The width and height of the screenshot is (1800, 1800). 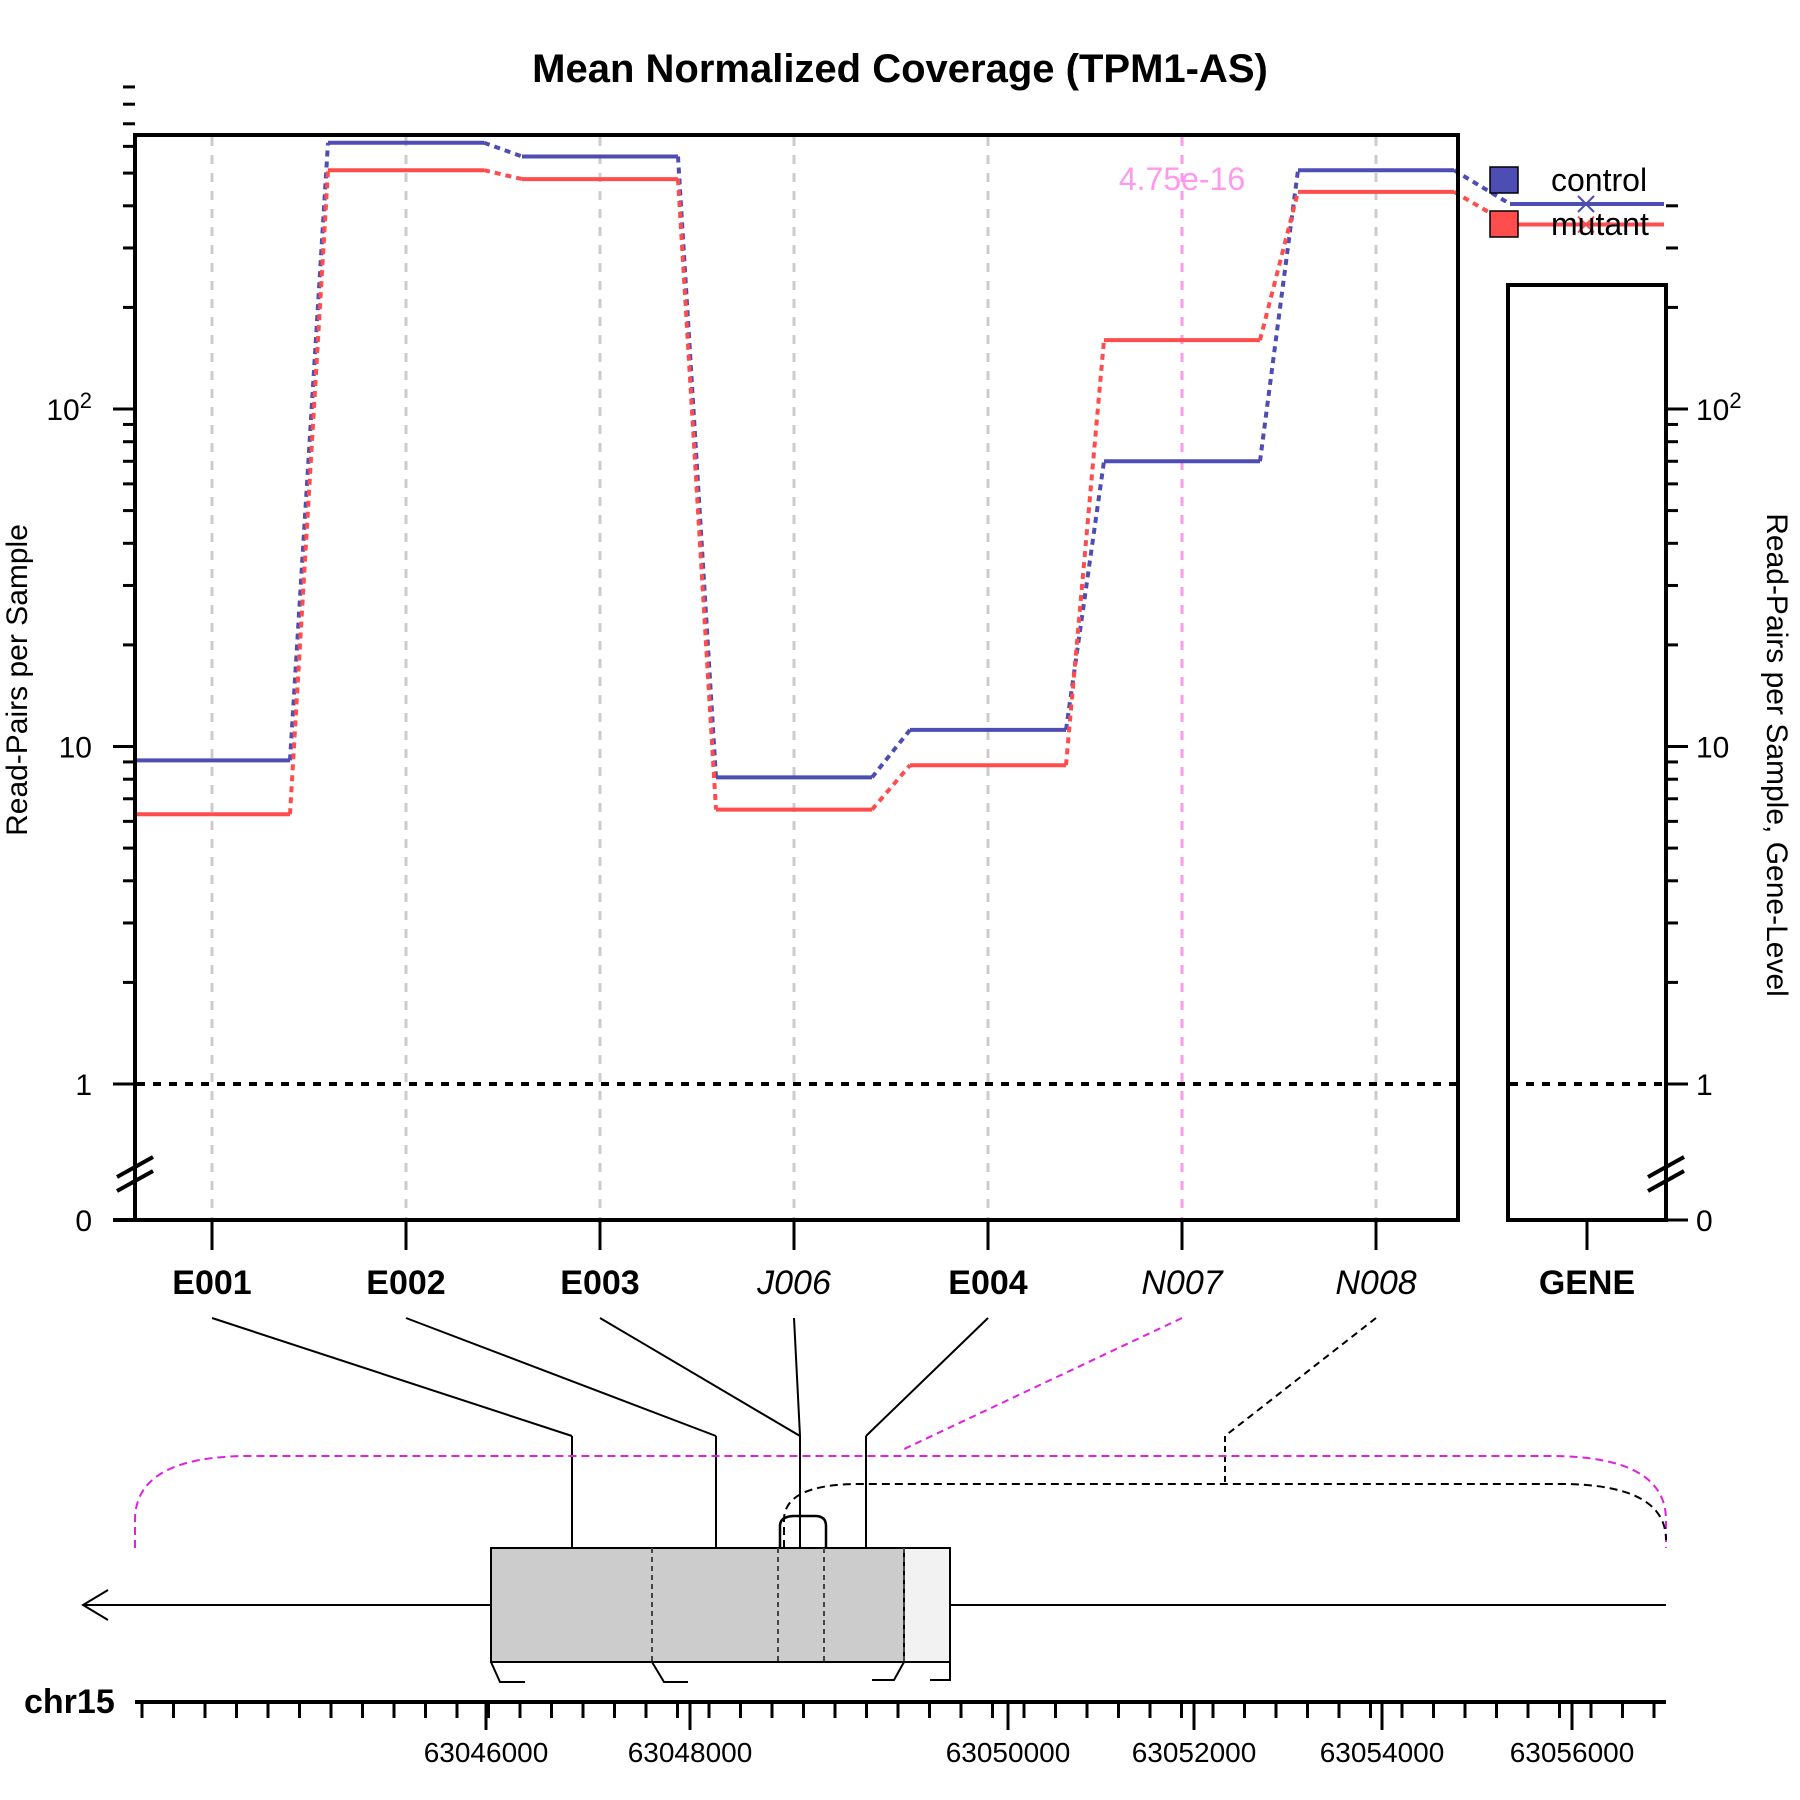 What do you see at coordinates (599, 1283) in the screenshot?
I see `feature-label-E003: E003` at bounding box center [599, 1283].